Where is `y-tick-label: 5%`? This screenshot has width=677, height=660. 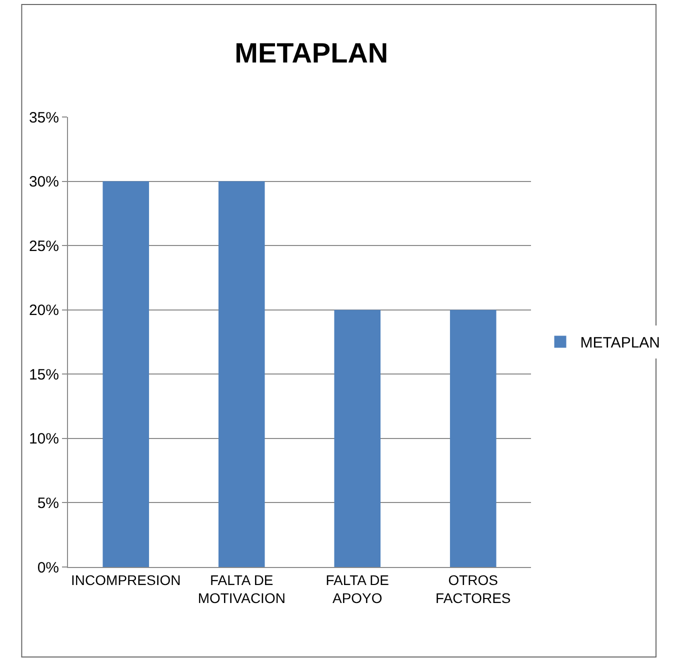
y-tick-label: 5% is located at coordinates (48, 503).